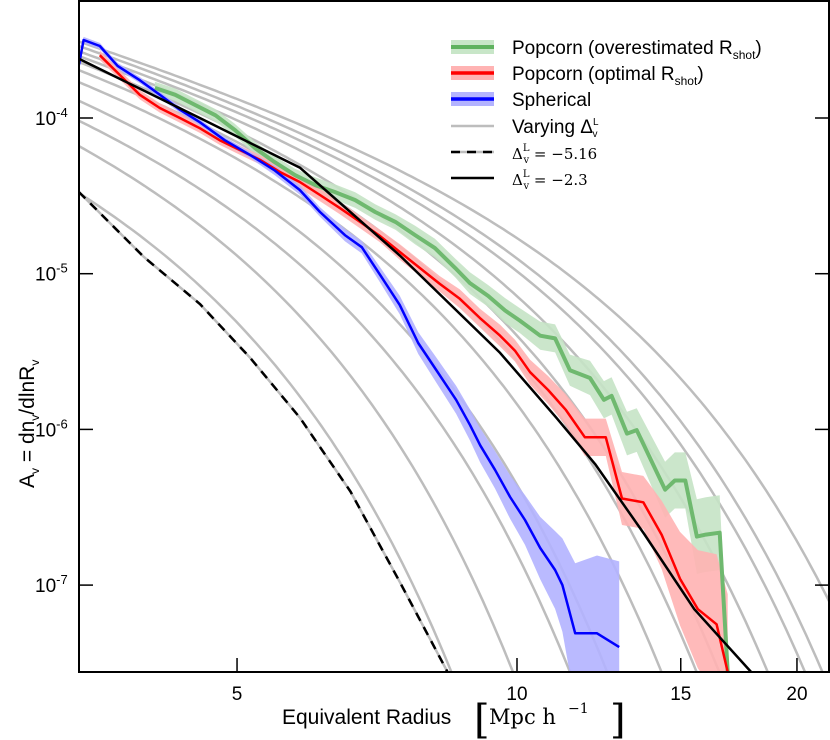  I want to click on x-axis-ticks: 5 10 15 20, so click(520, 681).